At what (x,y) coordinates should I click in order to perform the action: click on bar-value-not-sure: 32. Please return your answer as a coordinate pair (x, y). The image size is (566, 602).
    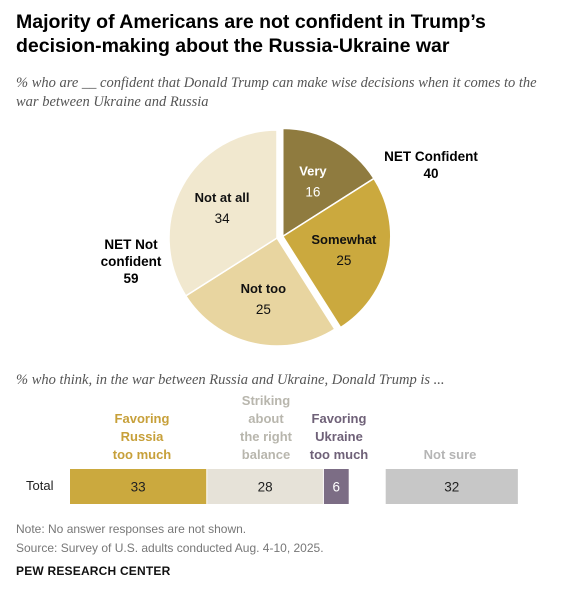
    Looking at the image, I should click on (451, 487).